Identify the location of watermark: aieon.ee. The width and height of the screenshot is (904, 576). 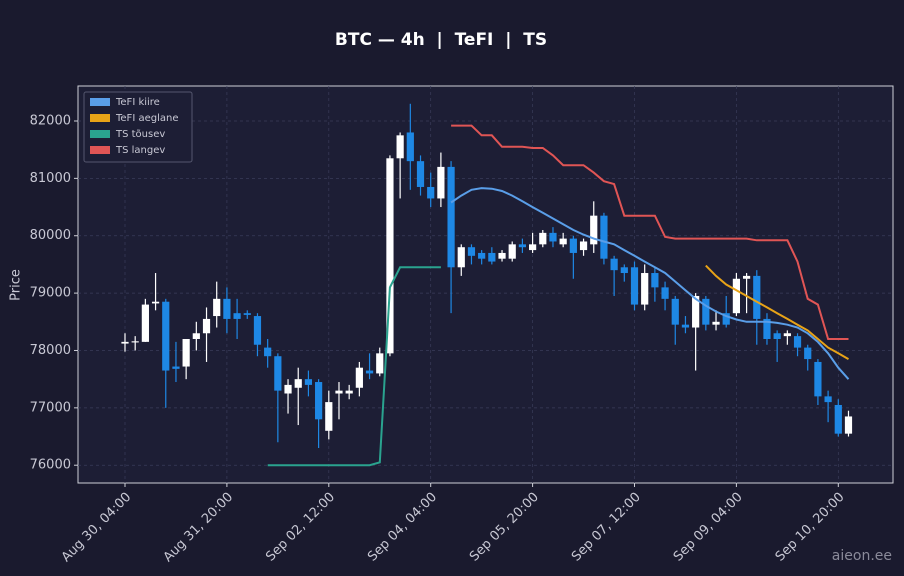
(862, 556).